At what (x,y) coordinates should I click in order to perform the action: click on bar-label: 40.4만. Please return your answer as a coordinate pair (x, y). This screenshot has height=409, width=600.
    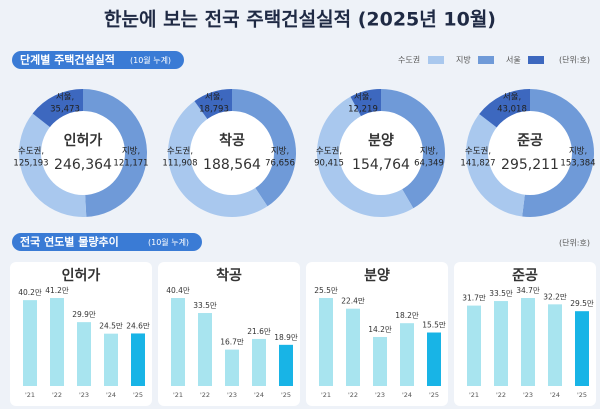
    Looking at the image, I should click on (178, 290).